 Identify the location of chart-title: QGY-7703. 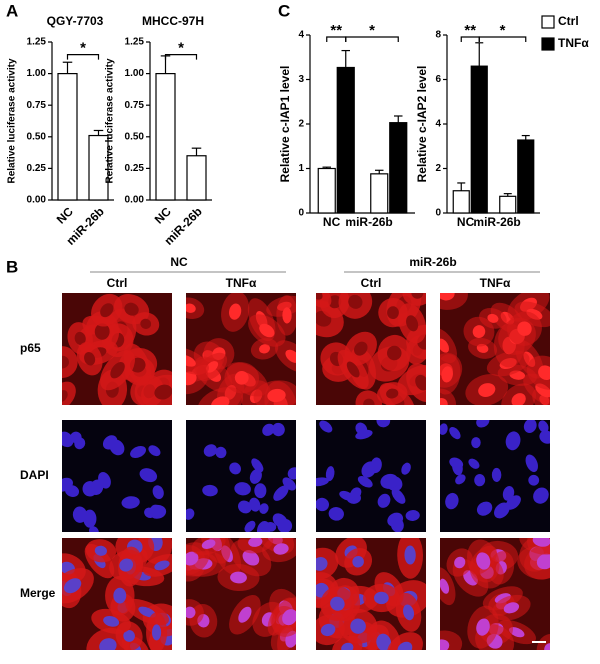
(75, 21).